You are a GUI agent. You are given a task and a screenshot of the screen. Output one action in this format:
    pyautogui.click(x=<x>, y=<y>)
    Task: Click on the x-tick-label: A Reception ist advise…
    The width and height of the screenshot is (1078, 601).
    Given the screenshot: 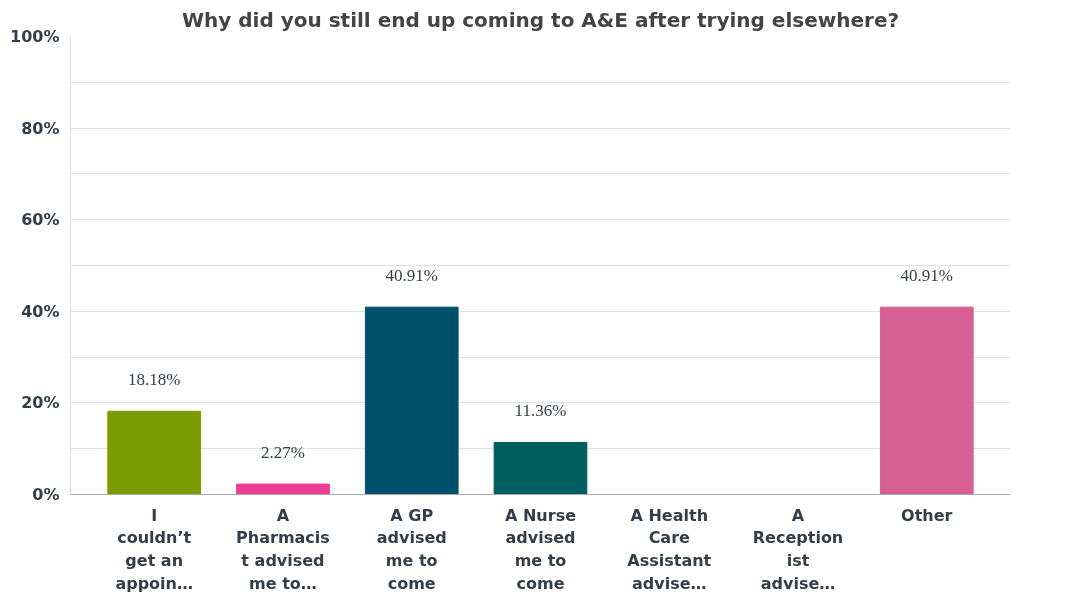 What is the action you would take?
    pyautogui.click(x=798, y=549)
    